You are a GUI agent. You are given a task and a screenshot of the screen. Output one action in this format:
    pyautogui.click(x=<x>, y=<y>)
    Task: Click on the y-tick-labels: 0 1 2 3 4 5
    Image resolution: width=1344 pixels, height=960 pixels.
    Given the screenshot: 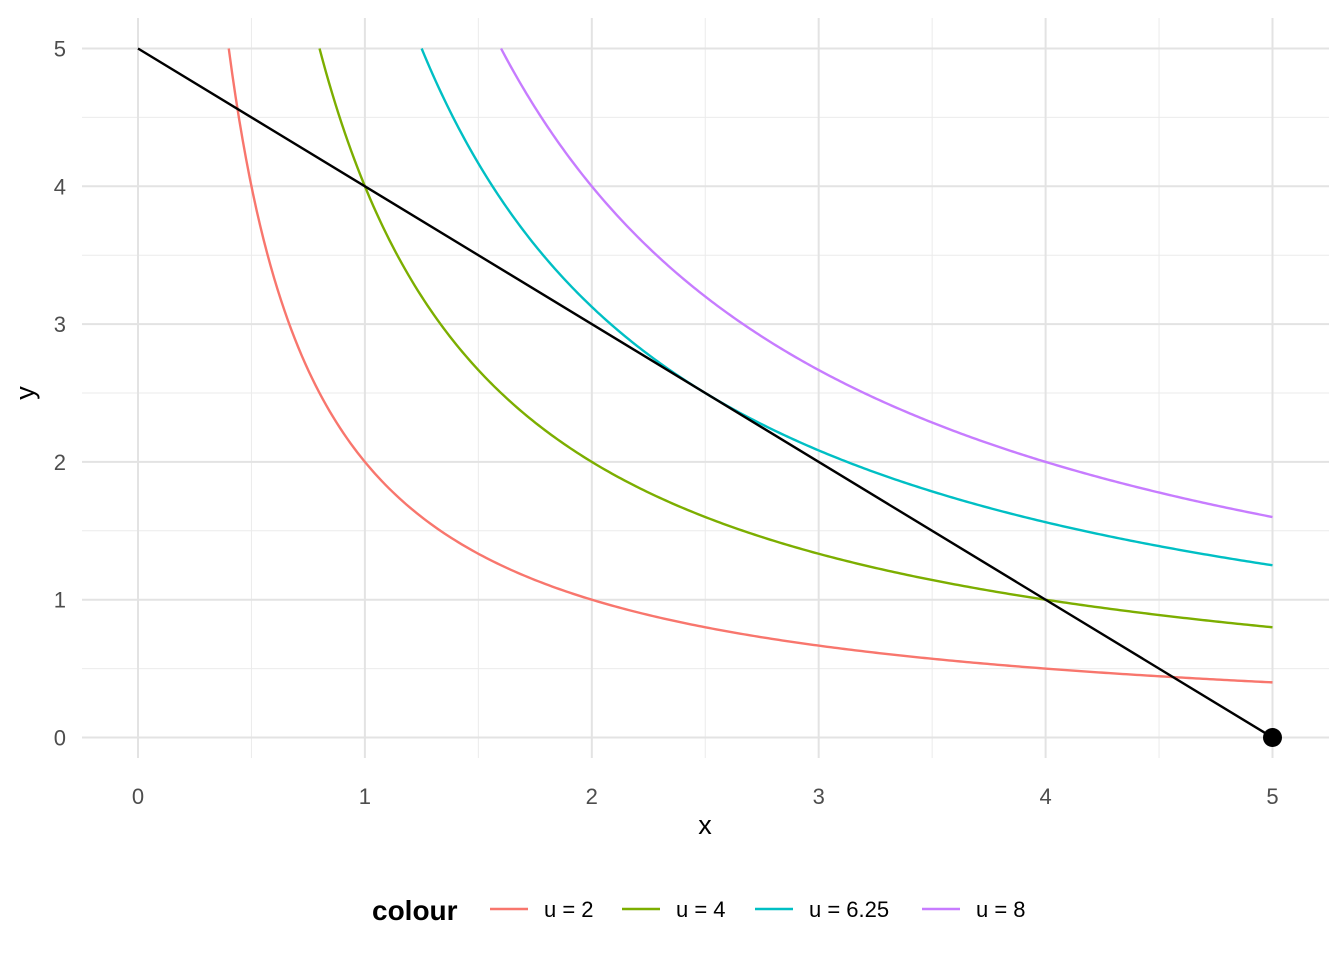 What is the action you would take?
    pyautogui.click(x=60, y=394)
    